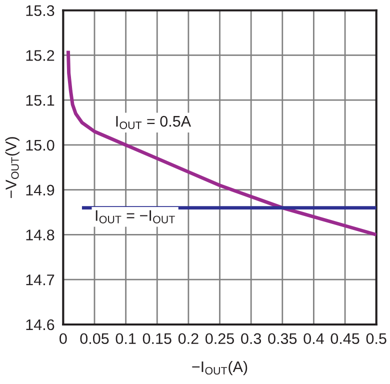  What do you see at coordinates (40, 235) in the screenshot?
I see `y-tick-label: 14.8` at bounding box center [40, 235].